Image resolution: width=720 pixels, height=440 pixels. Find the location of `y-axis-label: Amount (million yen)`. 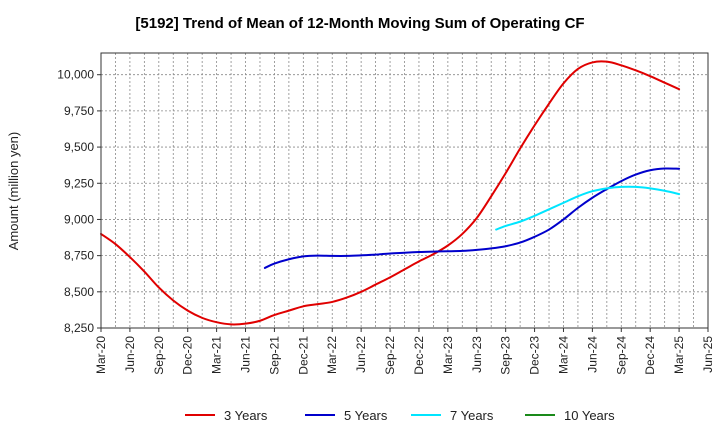

y-axis-label: Amount (million yen) is located at coordinates (13, 191).